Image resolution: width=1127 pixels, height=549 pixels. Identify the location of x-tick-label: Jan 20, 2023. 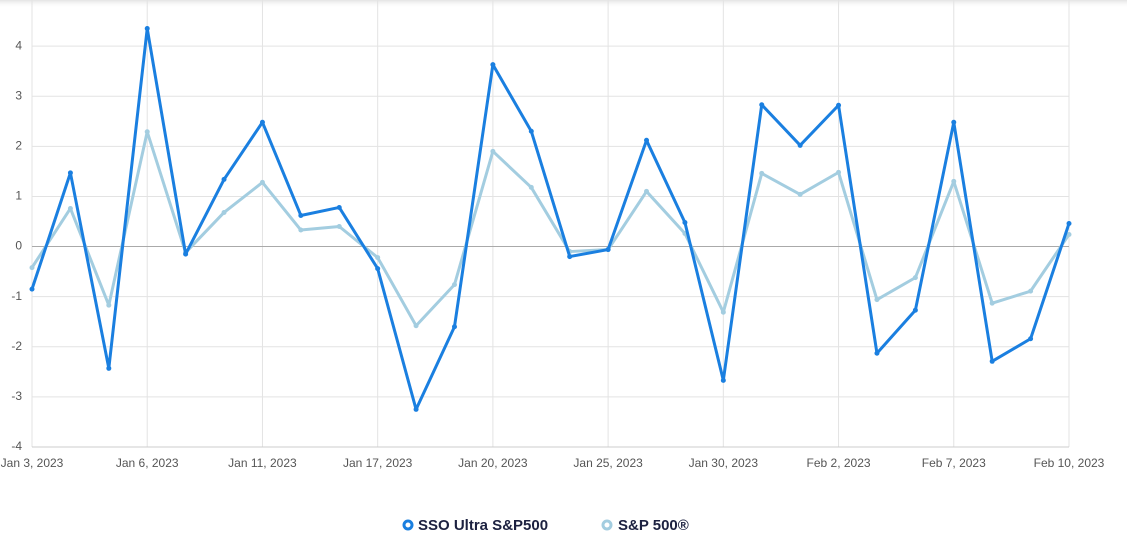
(493, 463).